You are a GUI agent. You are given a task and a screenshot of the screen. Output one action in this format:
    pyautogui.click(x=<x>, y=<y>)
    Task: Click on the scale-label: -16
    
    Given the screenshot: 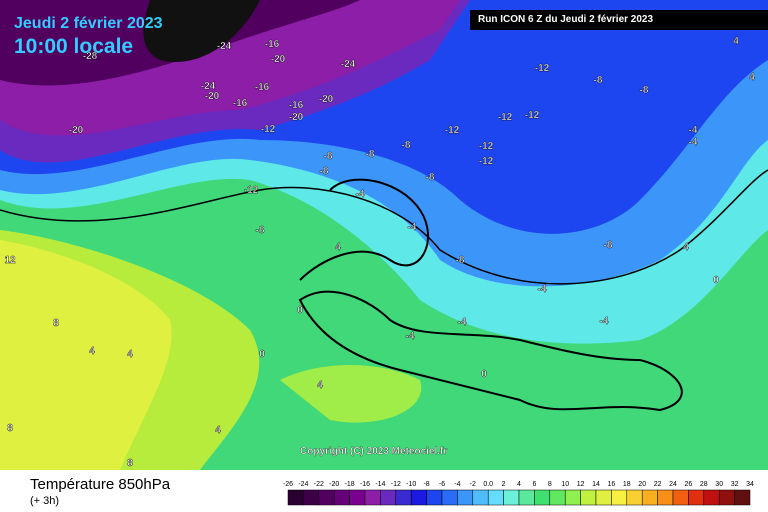 What is the action you would take?
    pyautogui.click(x=365, y=484)
    